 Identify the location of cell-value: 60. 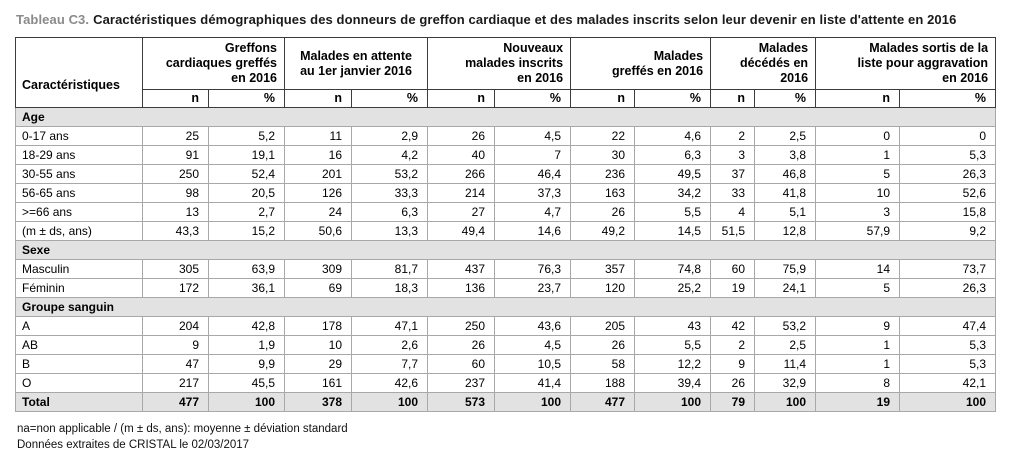
(733, 269).